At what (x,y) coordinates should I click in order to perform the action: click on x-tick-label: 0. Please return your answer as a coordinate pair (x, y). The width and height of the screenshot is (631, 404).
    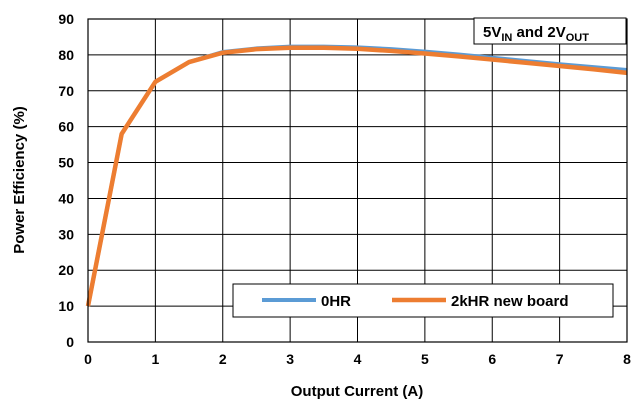
    Looking at the image, I should click on (88, 359).